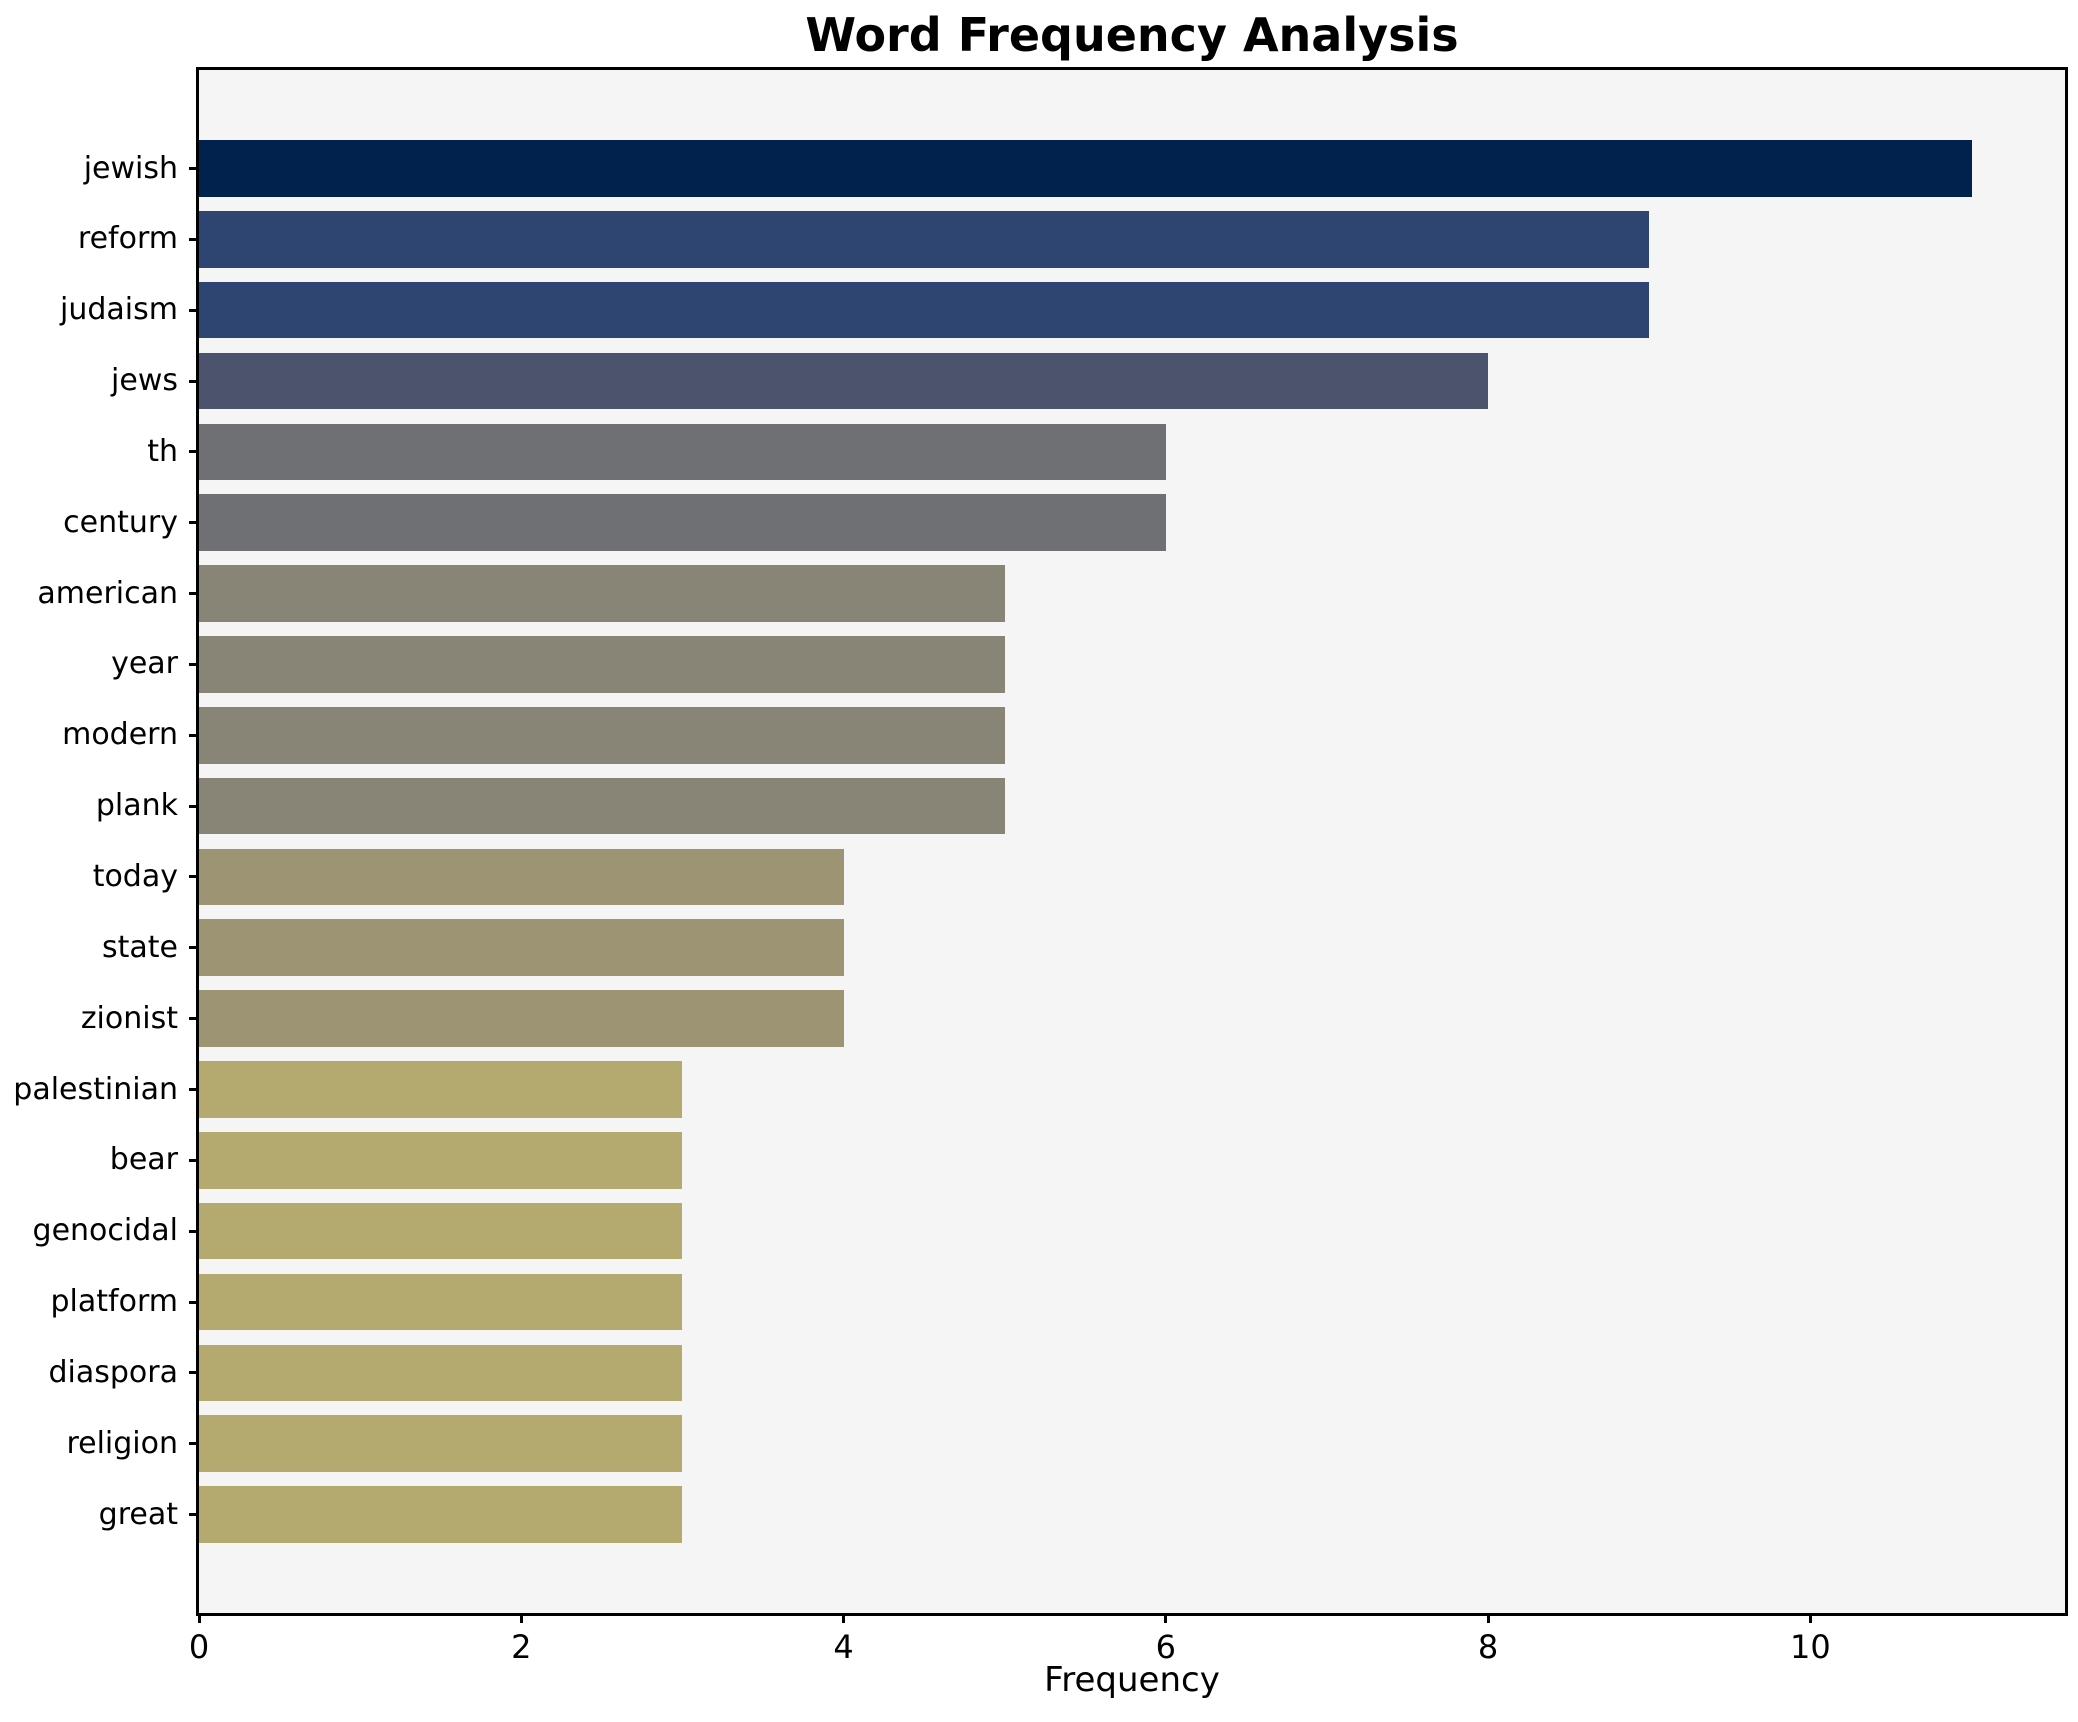 The height and width of the screenshot is (1722, 2078). What do you see at coordinates (199, 1647) in the screenshot?
I see `x-tick-label-0: 0` at bounding box center [199, 1647].